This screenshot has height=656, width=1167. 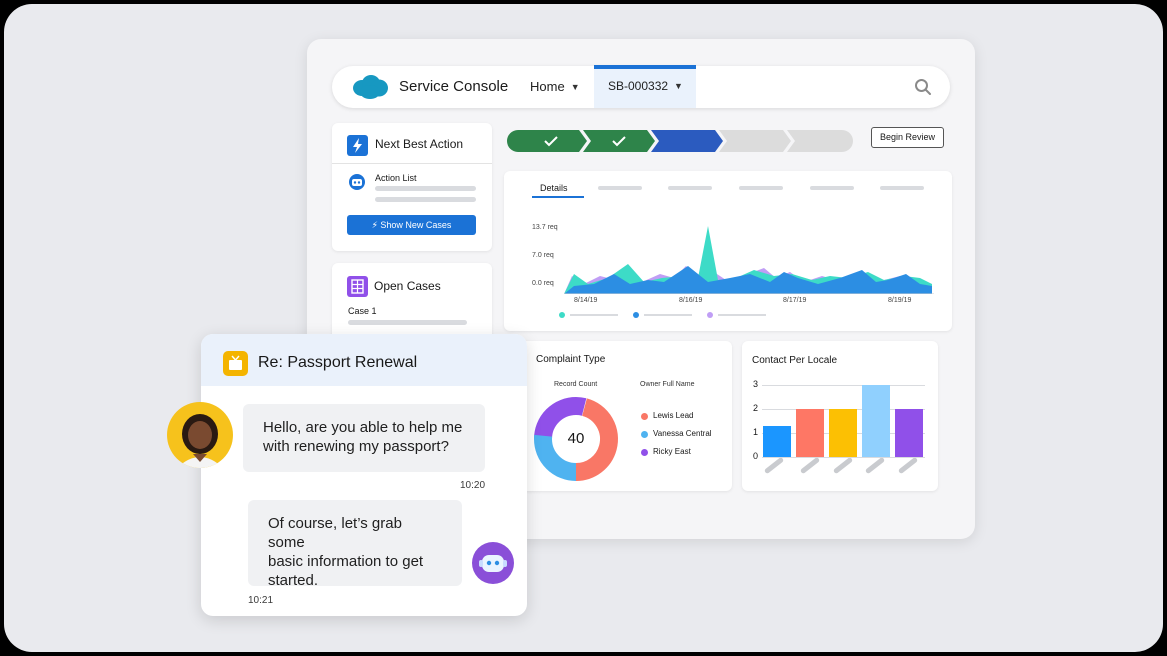 I want to click on y-axis-tick: 7.0 req, so click(x=543, y=255).